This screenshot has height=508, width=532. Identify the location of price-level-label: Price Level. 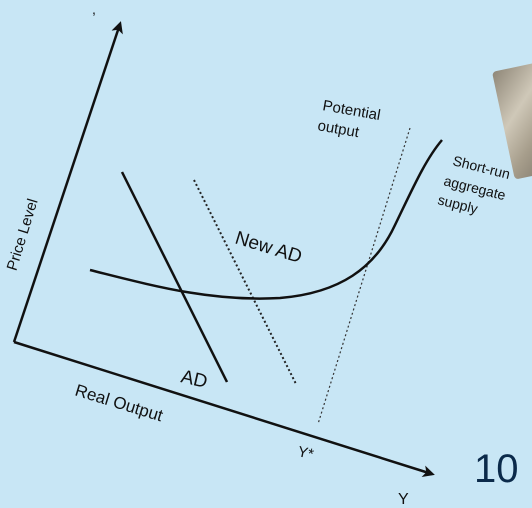
(23, 235).